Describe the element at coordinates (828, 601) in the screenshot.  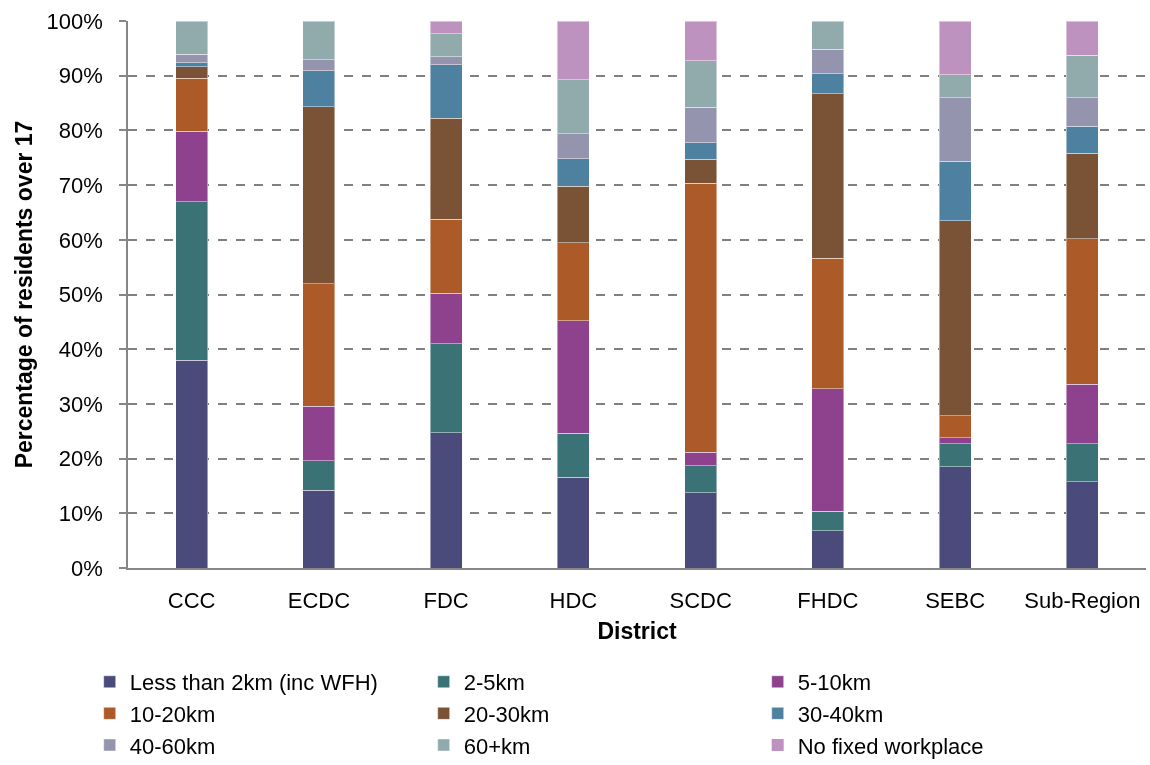
I see `x-tick-label: FHDC` at that location.